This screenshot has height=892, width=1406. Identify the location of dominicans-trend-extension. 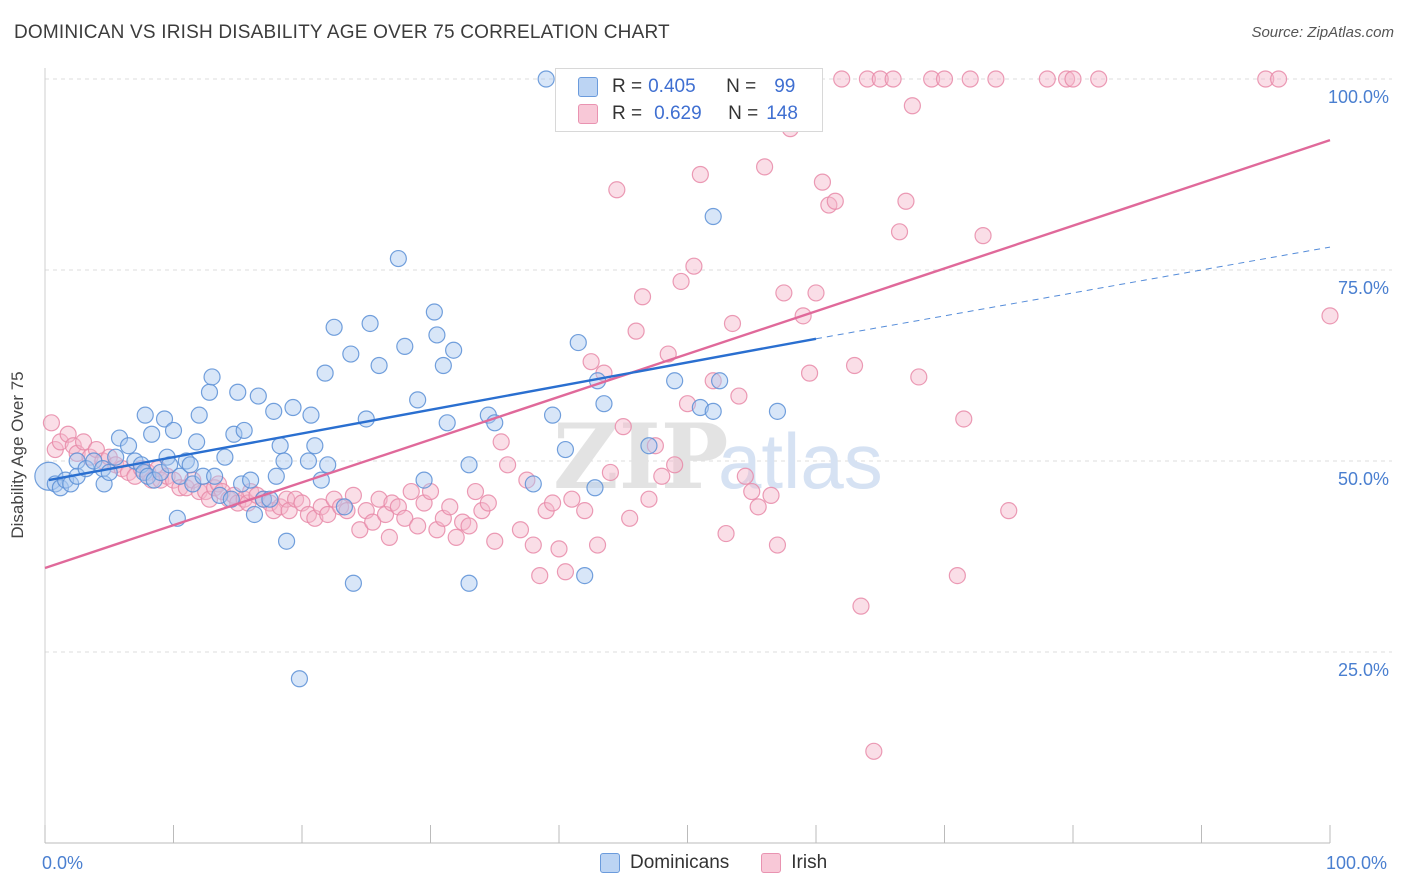
(1073, 293).